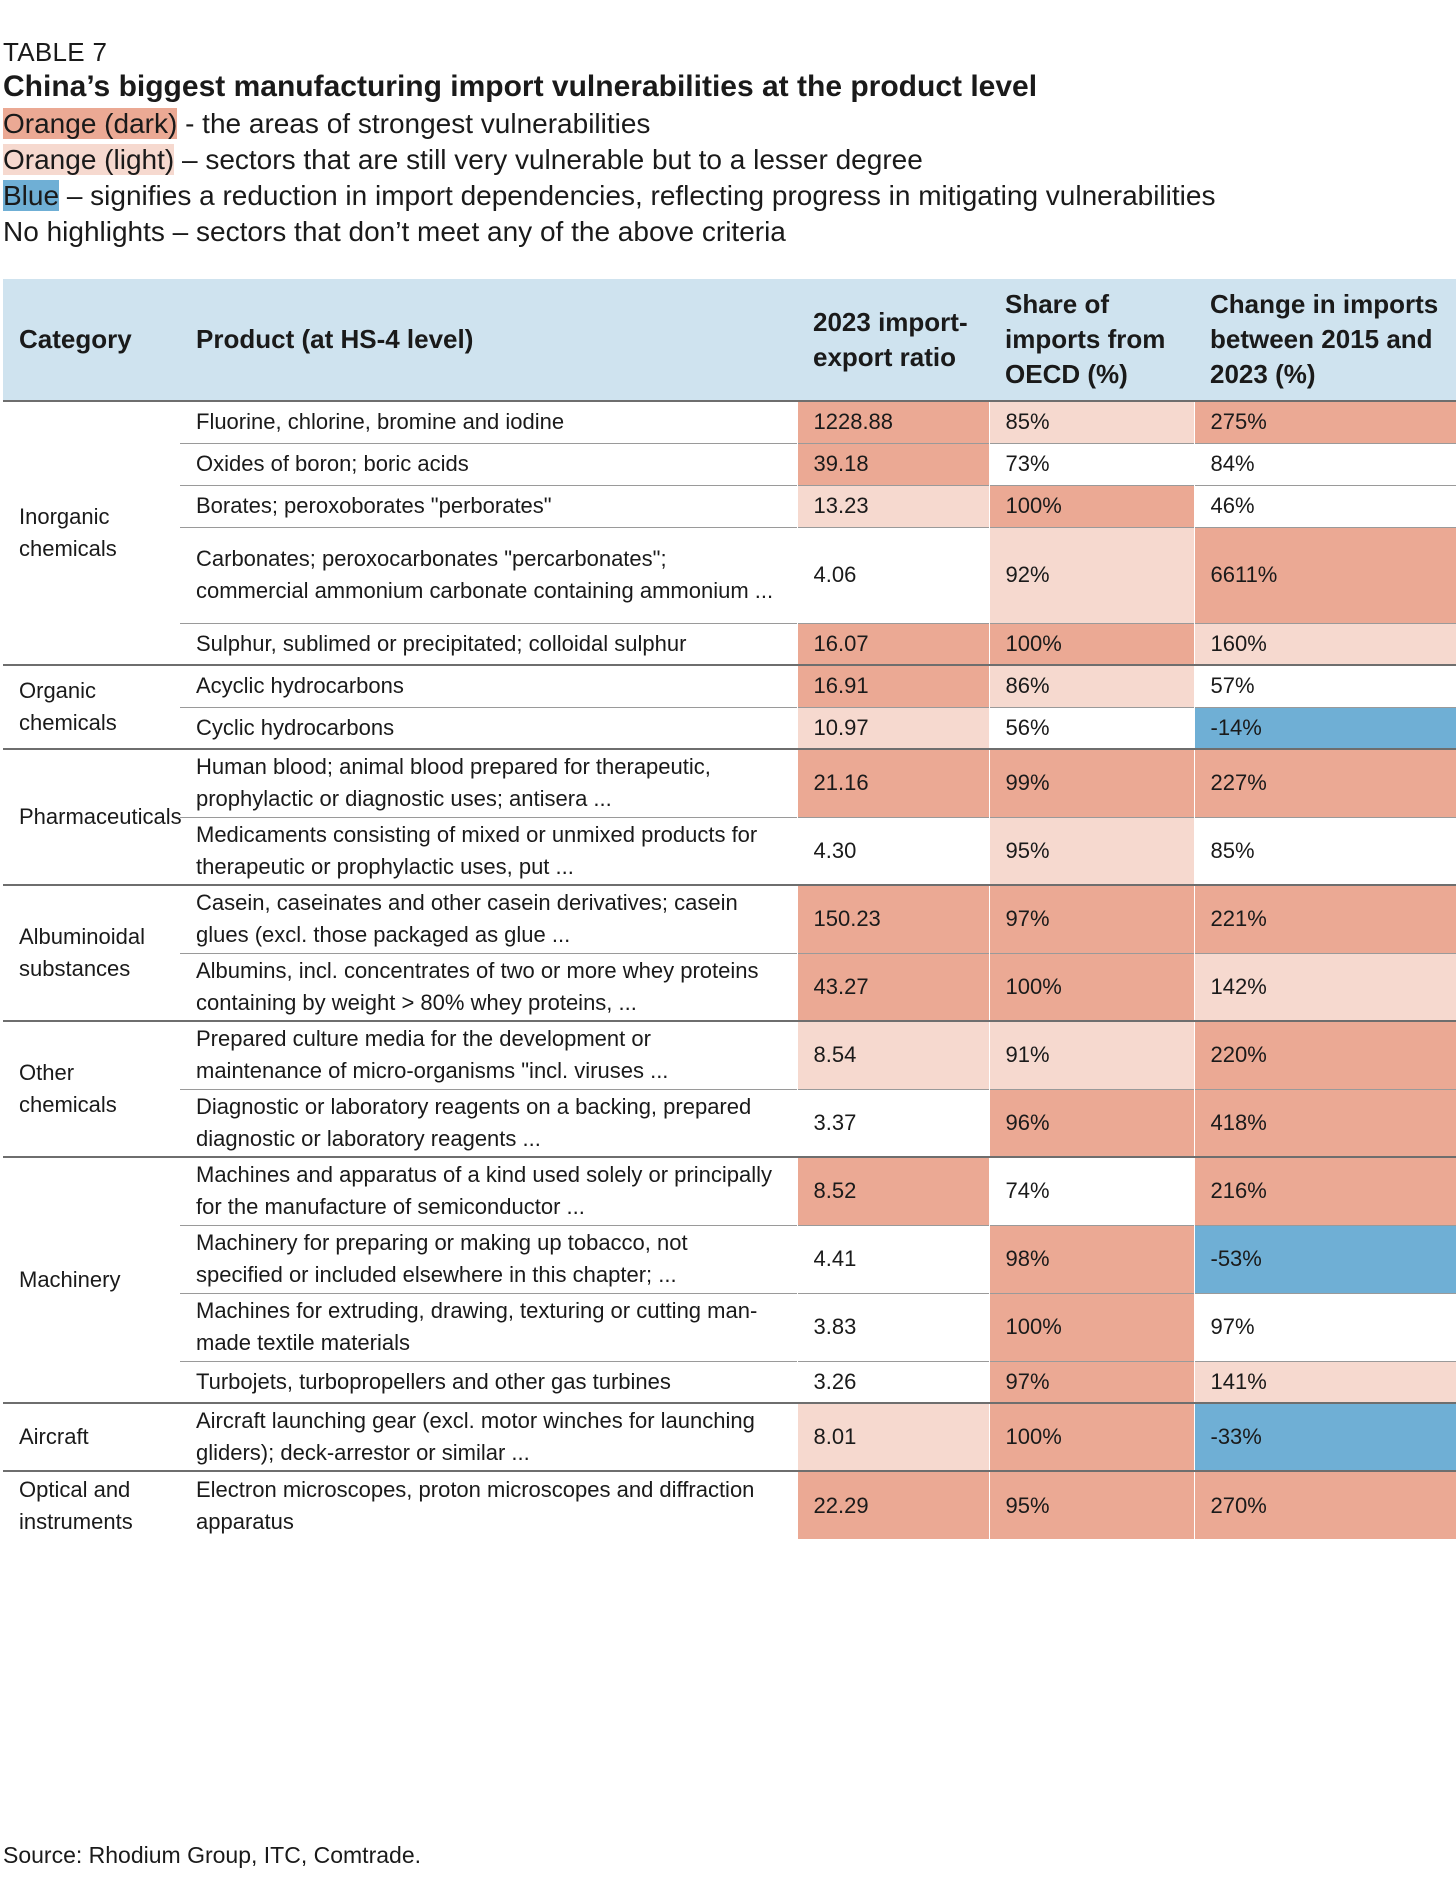  Describe the element at coordinates (1324, 727) in the screenshot. I see `change-cell: -14%` at that location.